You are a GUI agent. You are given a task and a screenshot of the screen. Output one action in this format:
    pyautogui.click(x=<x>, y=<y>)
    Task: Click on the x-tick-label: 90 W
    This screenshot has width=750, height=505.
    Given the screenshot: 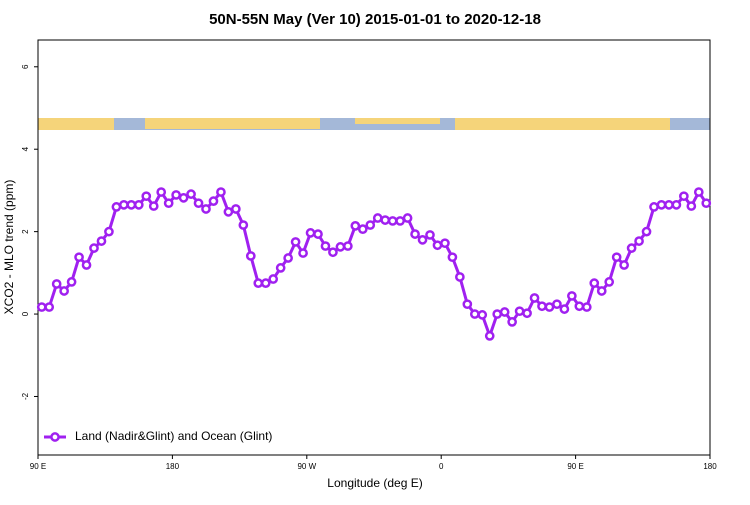 What is the action you would take?
    pyautogui.click(x=306, y=466)
    